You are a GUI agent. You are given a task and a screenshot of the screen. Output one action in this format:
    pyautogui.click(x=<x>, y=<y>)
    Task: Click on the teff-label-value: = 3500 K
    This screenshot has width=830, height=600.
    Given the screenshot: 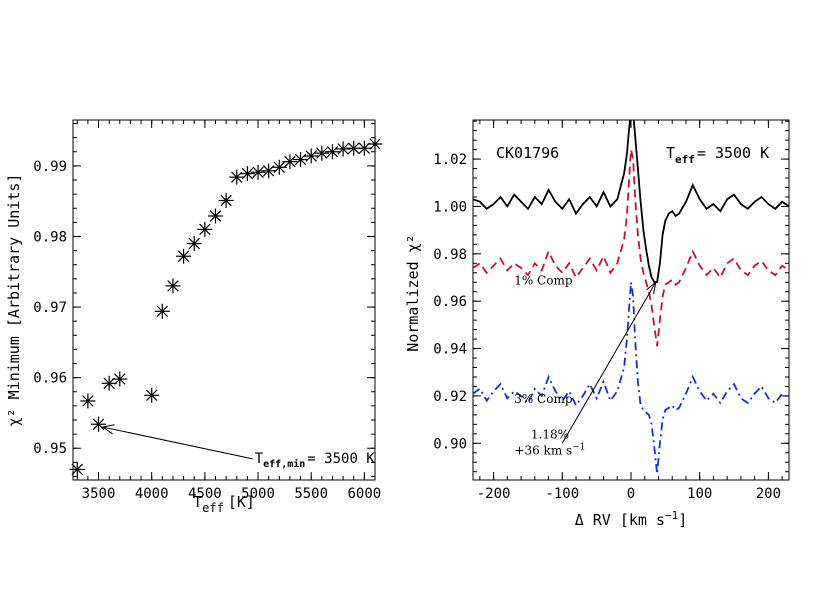 What is the action you would take?
    pyautogui.click(x=733, y=153)
    